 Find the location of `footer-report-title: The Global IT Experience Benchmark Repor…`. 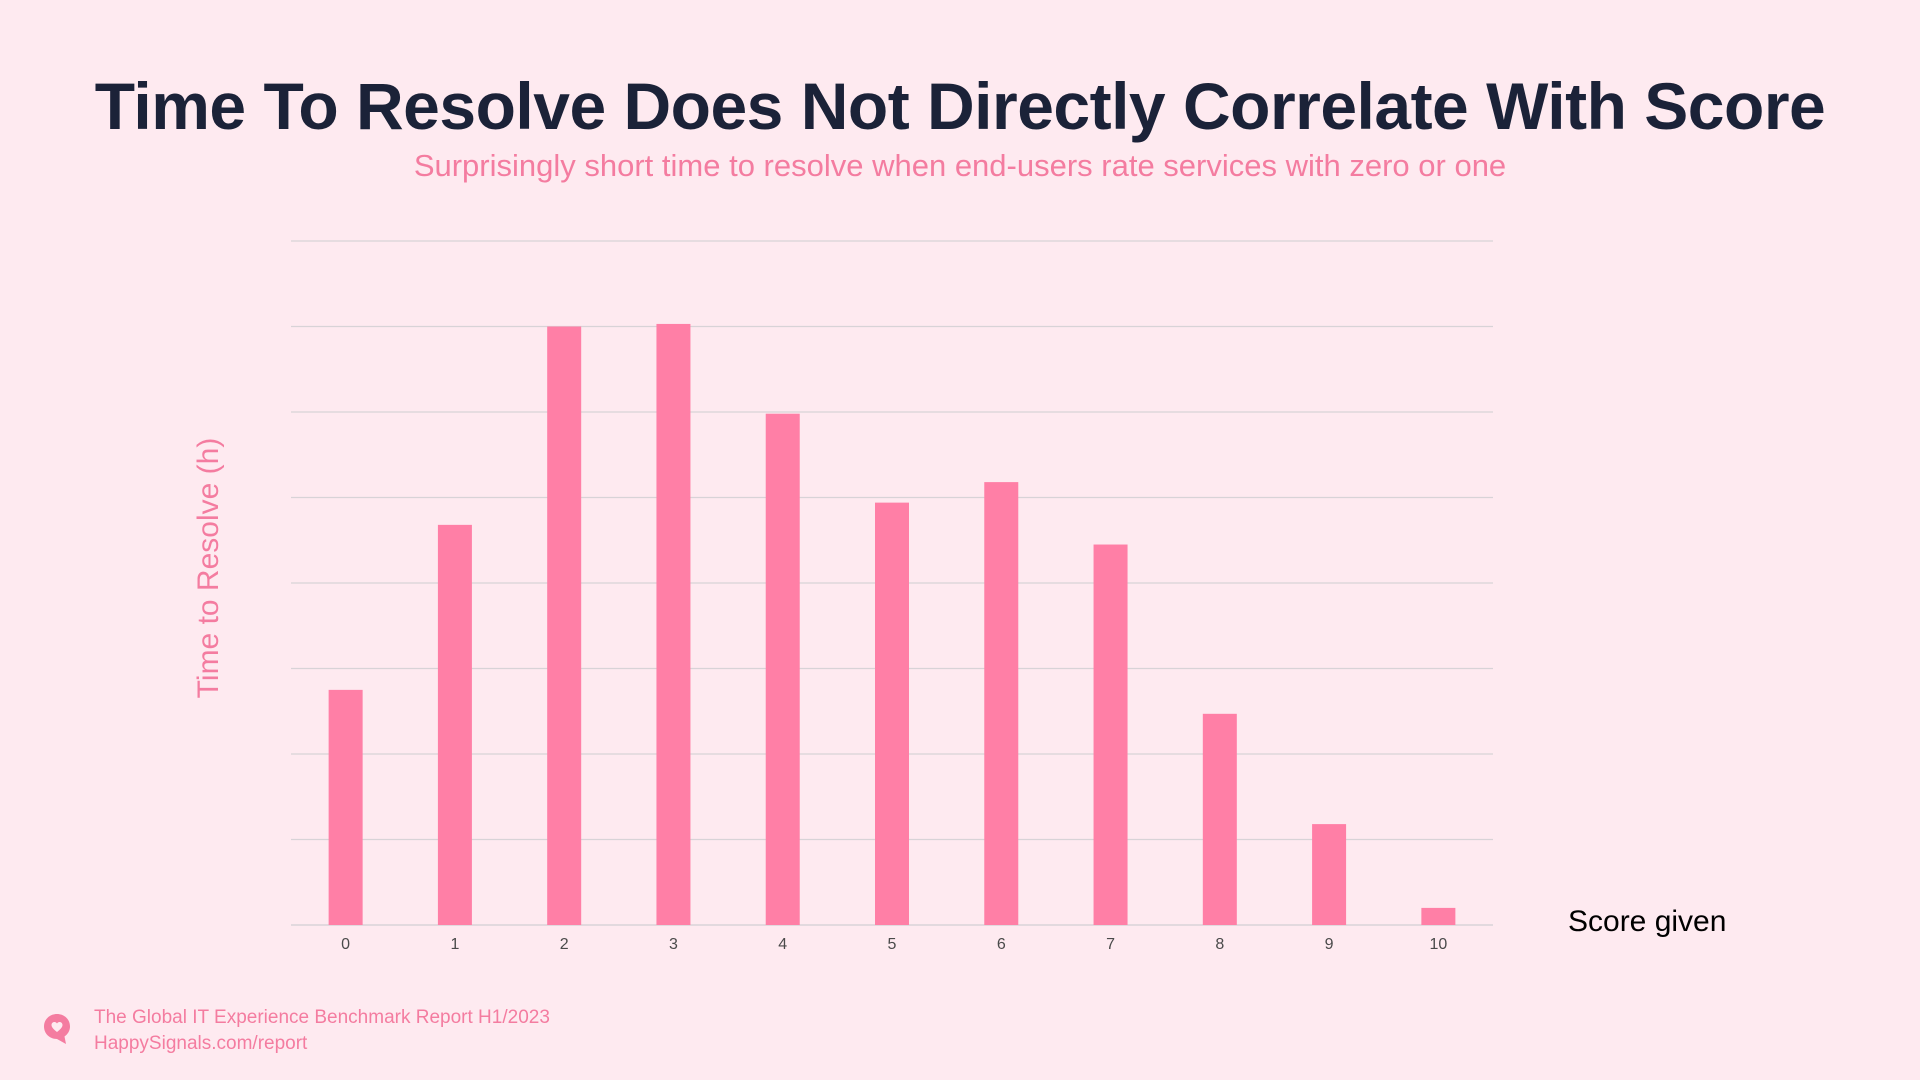

footer-report-title: The Global IT Experience Benchmark Repor… is located at coordinates (322, 1017).